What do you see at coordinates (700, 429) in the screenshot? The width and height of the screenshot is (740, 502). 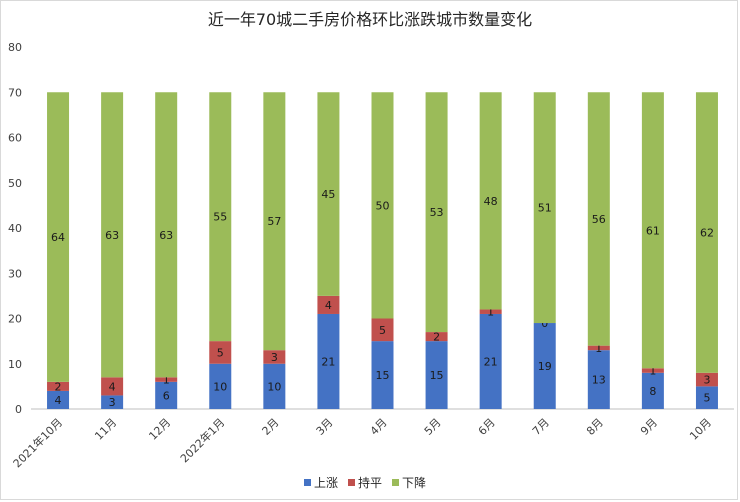 I see `x-tick-label: 10月` at bounding box center [700, 429].